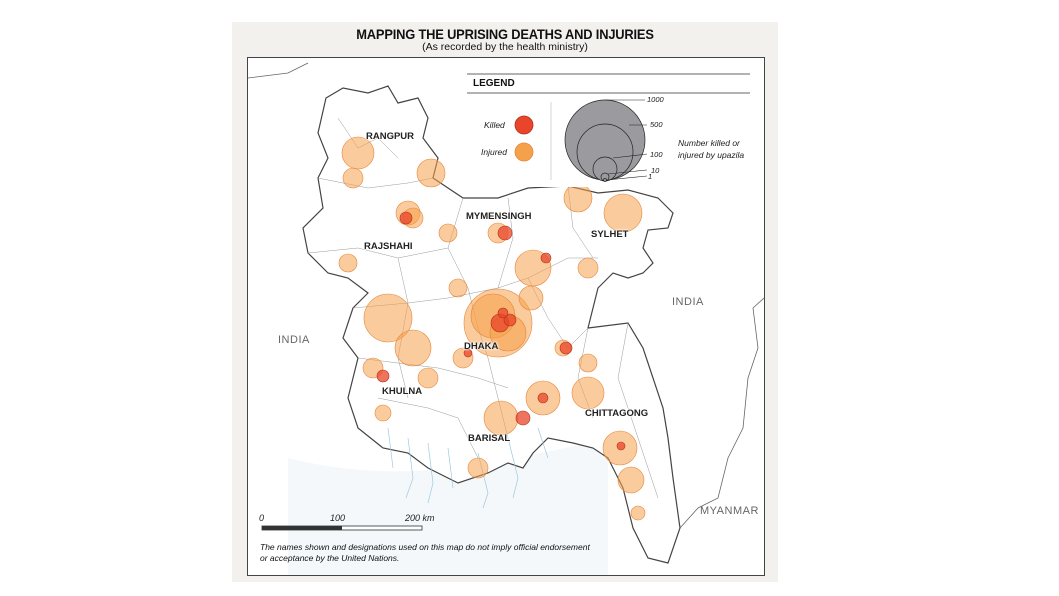  I want to click on legend-size-description: Number killed or injured by upazila, so click(711, 149).